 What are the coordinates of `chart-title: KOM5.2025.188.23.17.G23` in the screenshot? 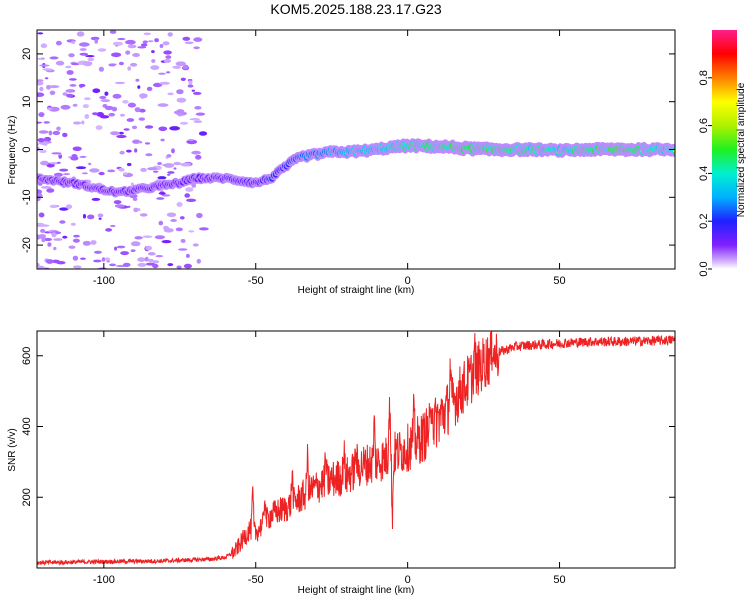 It's located at (355, 9).